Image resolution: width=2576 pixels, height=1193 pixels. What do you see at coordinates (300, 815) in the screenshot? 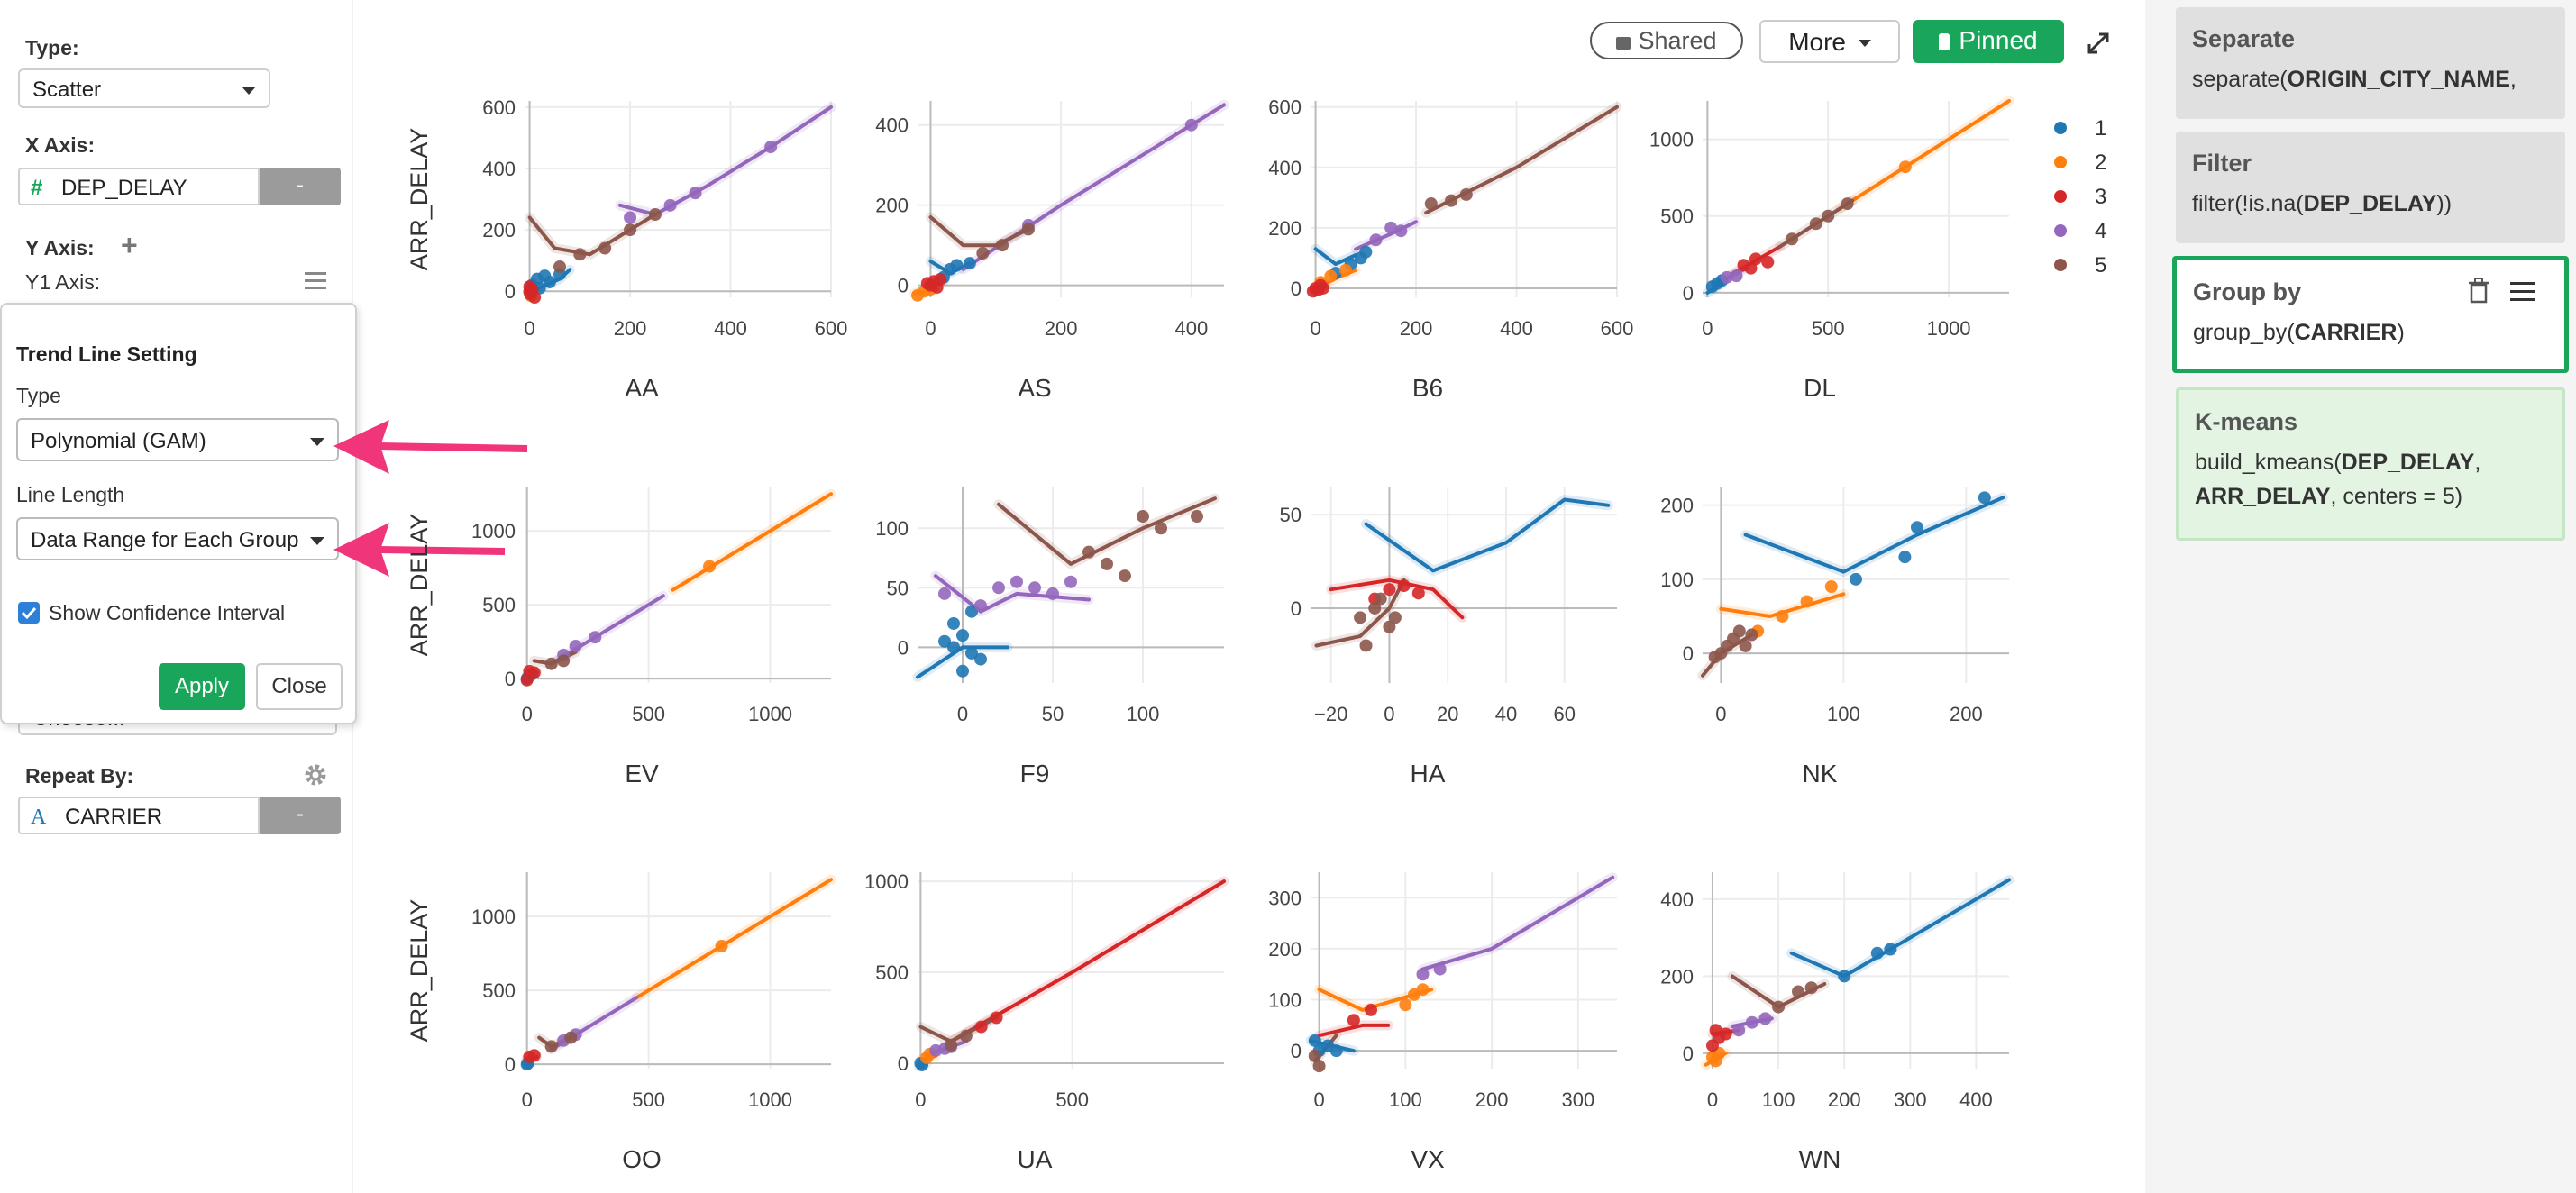
I see `repeat-by-remove-button: -` at bounding box center [300, 815].